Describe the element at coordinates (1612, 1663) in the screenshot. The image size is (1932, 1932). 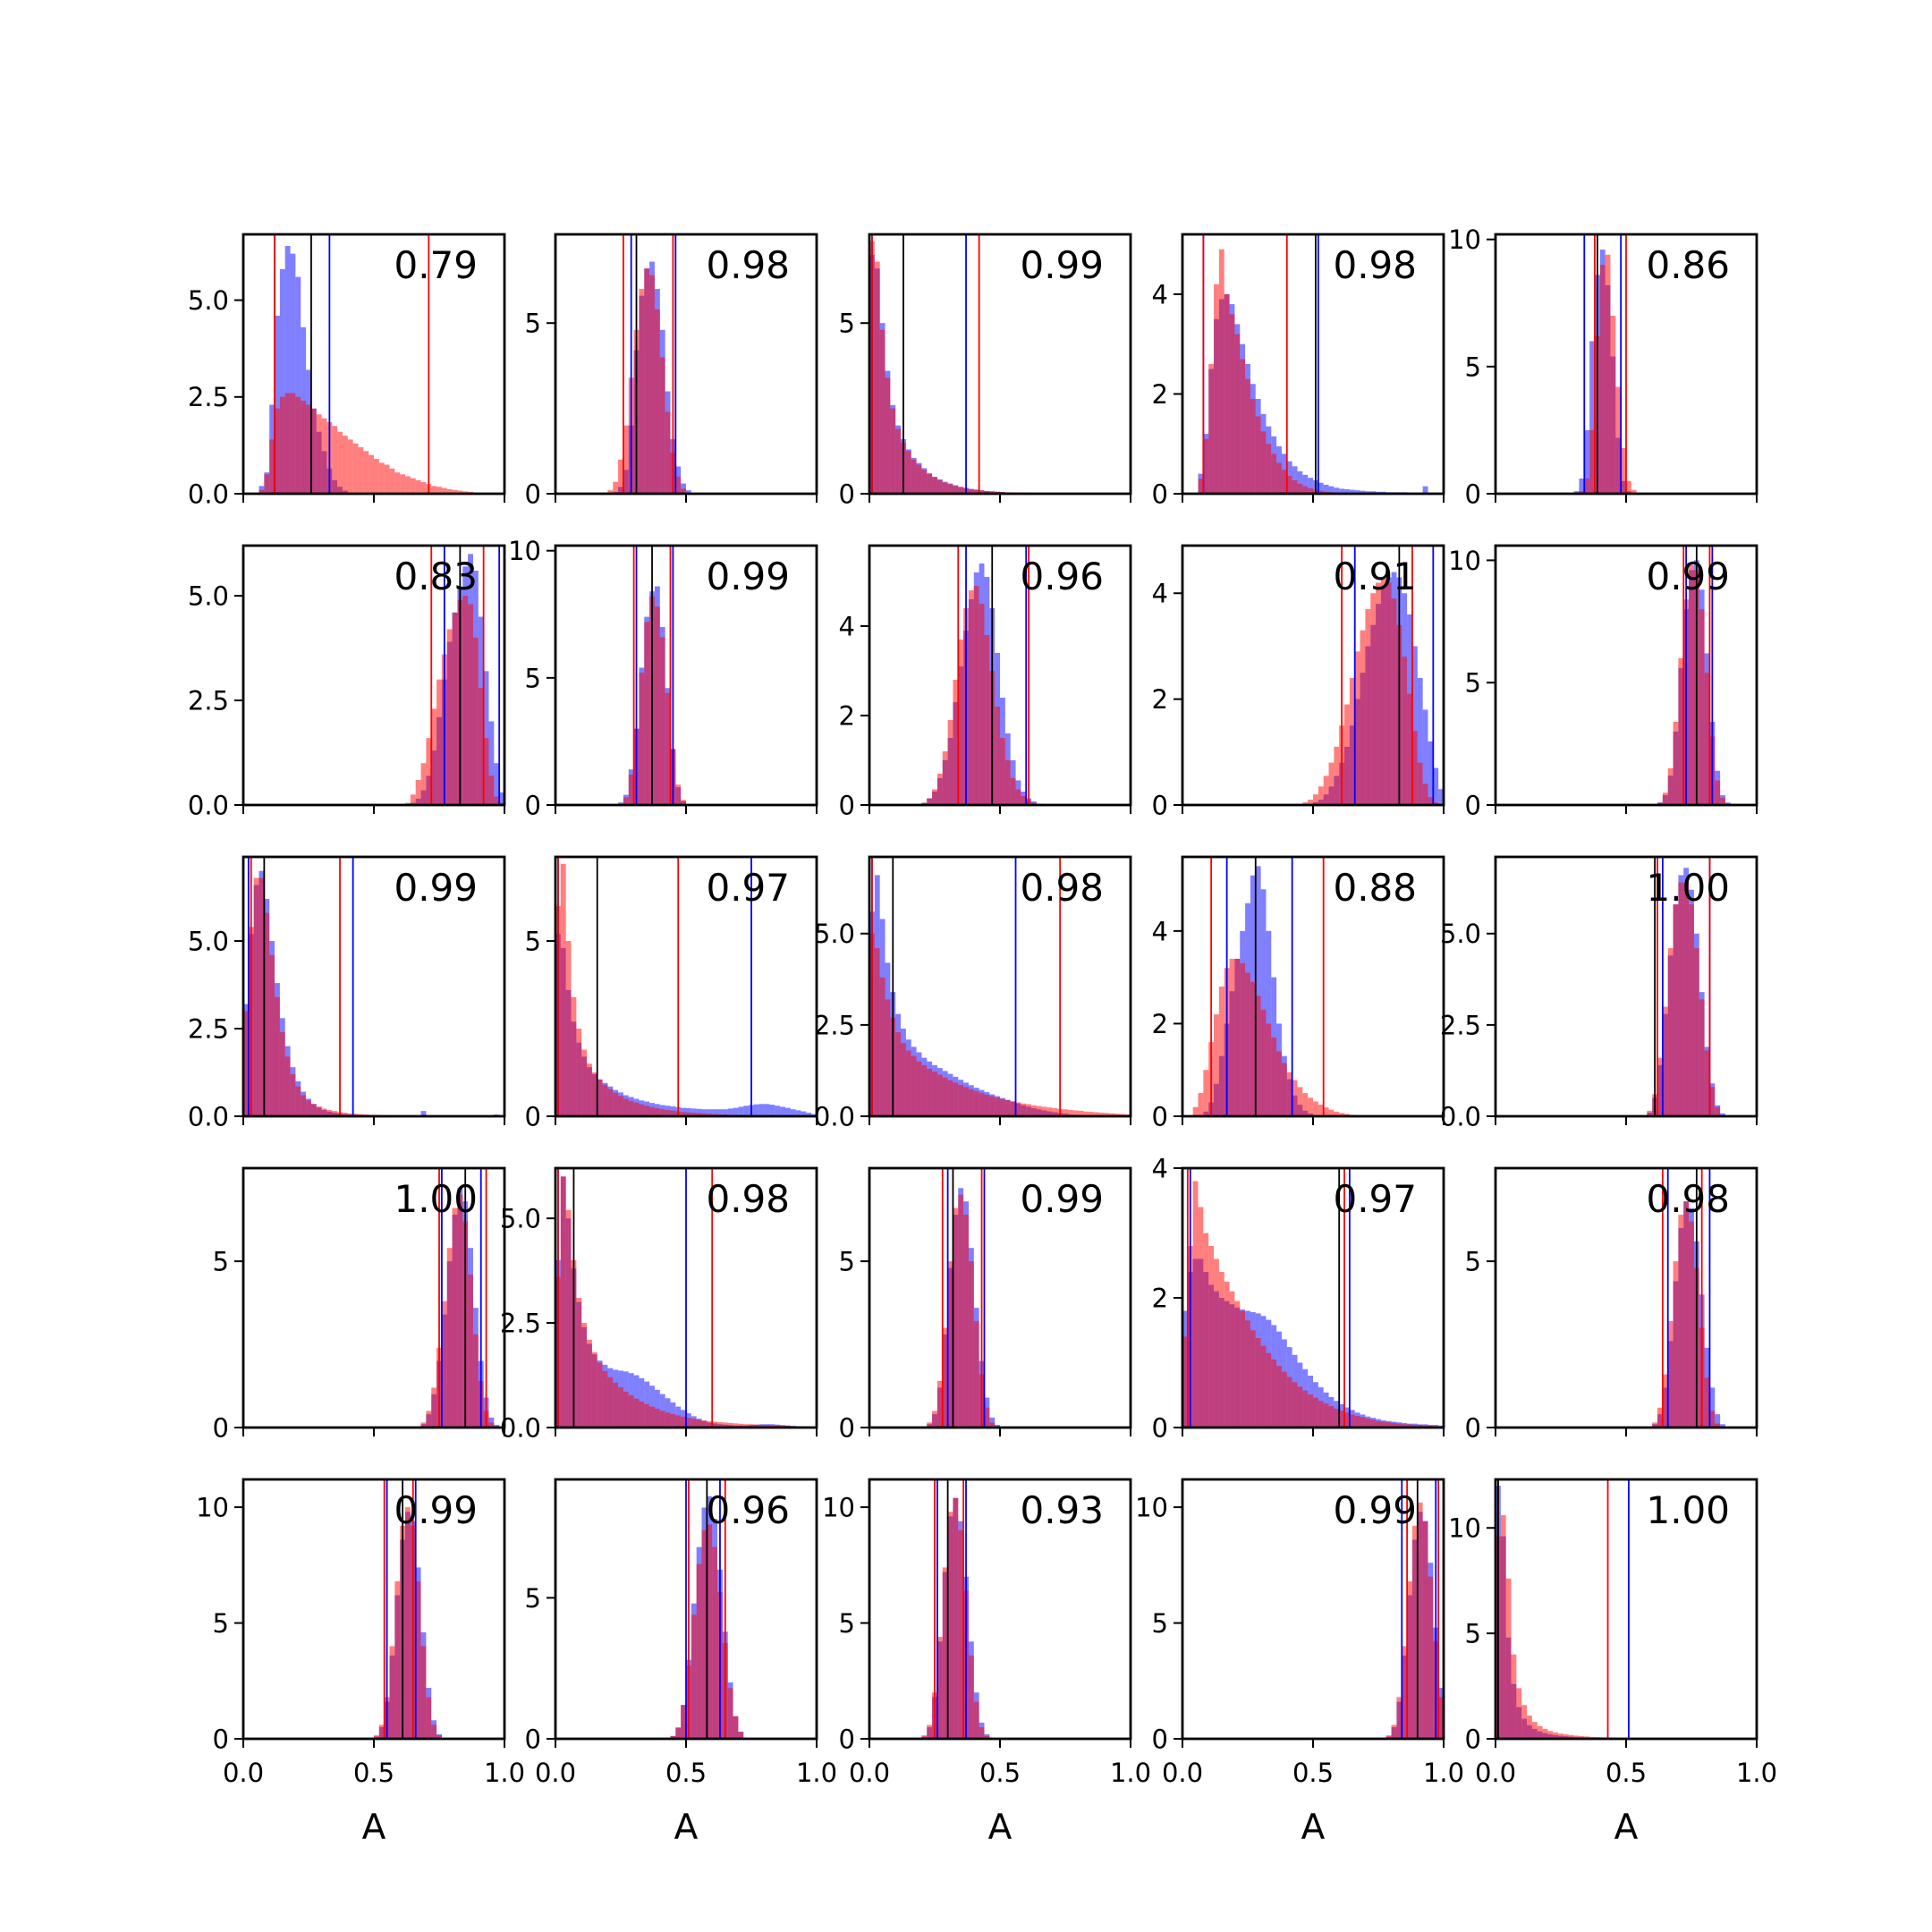
I see `subplot-r4-c4: 0 5 10 0.0 0.5 1.0 A 1.00` at that location.